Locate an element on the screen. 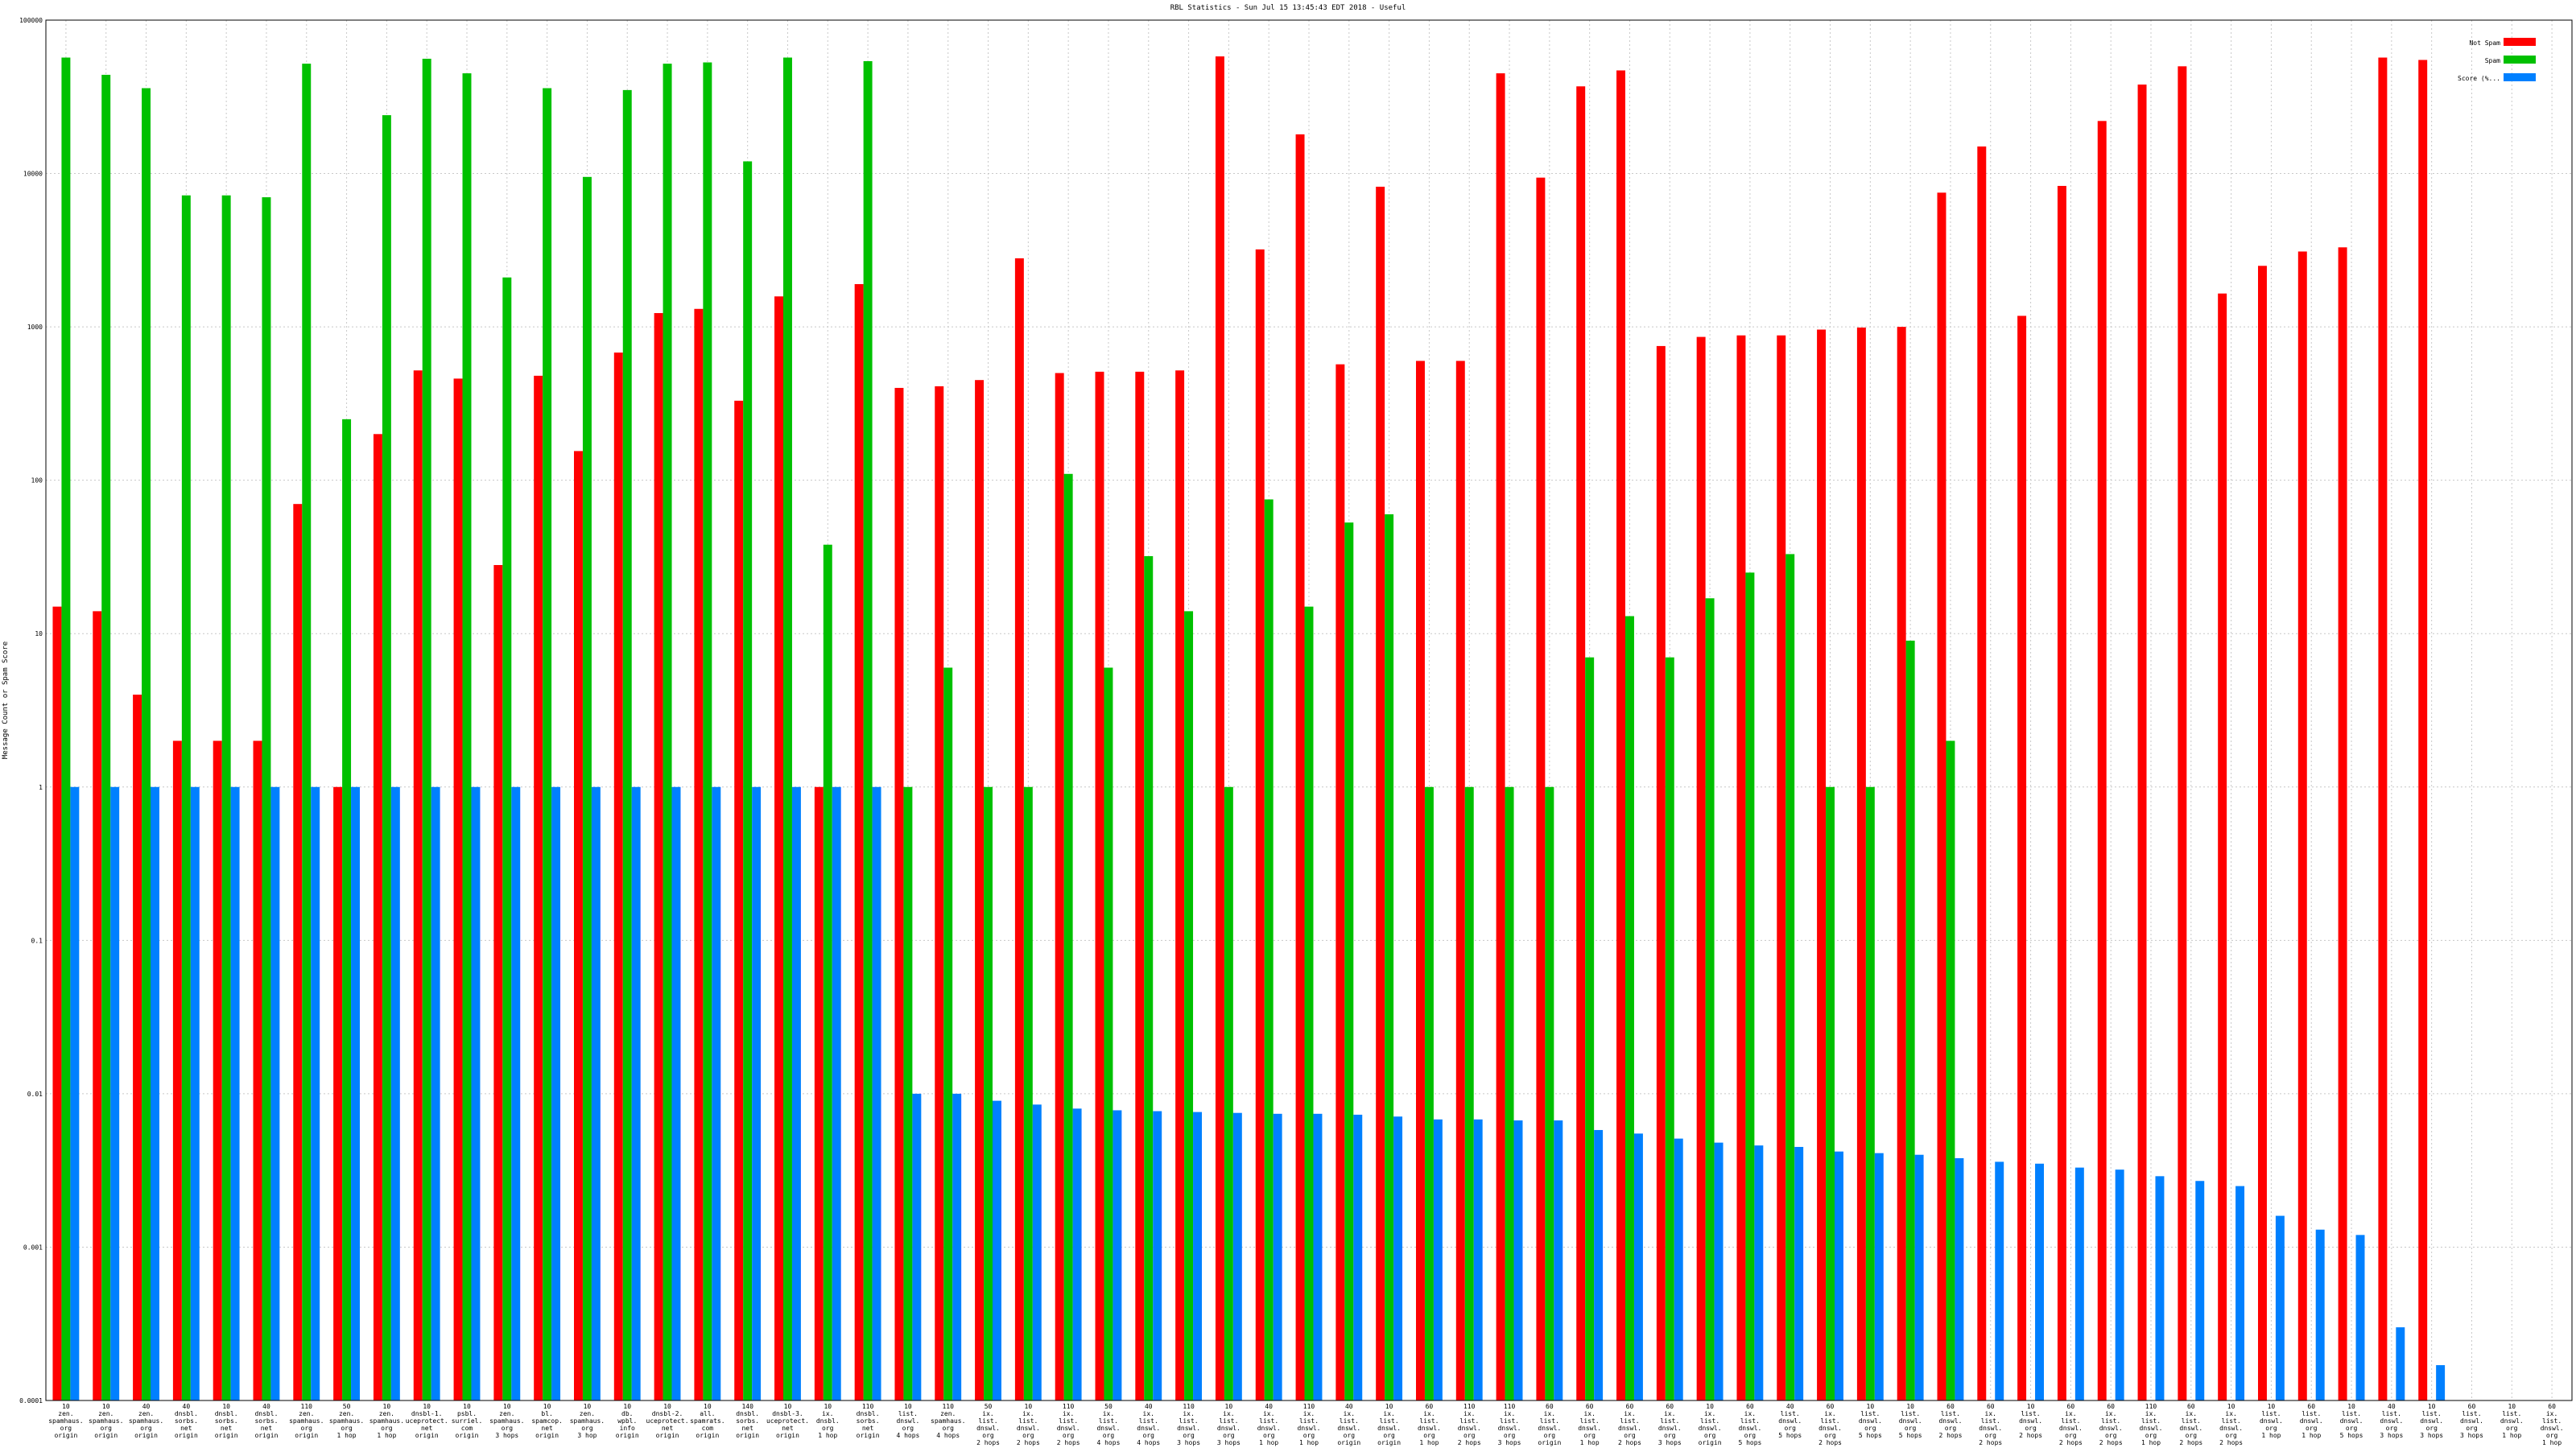 The width and height of the screenshot is (2576, 1452). x-tick-label: 10 list. dnswl. org 4 hops is located at coordinates (907, 1421).